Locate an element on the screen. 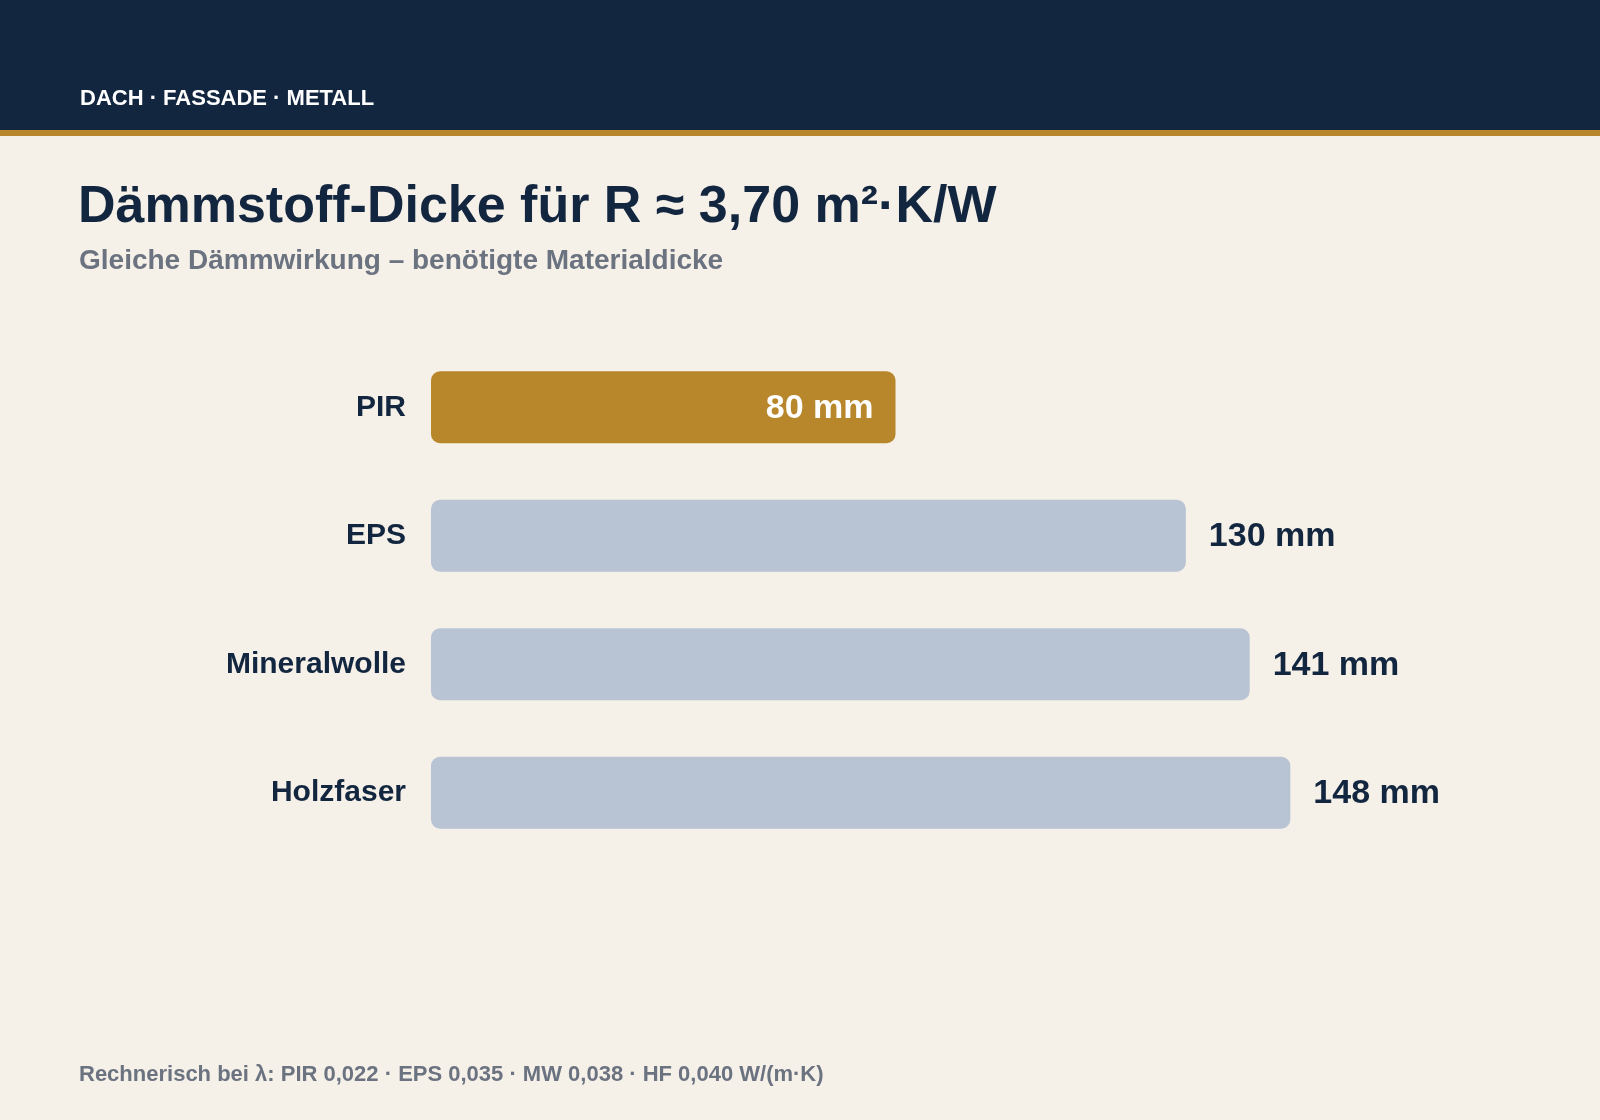  data-label: 130 mm is located at coordinates (1272, 534).